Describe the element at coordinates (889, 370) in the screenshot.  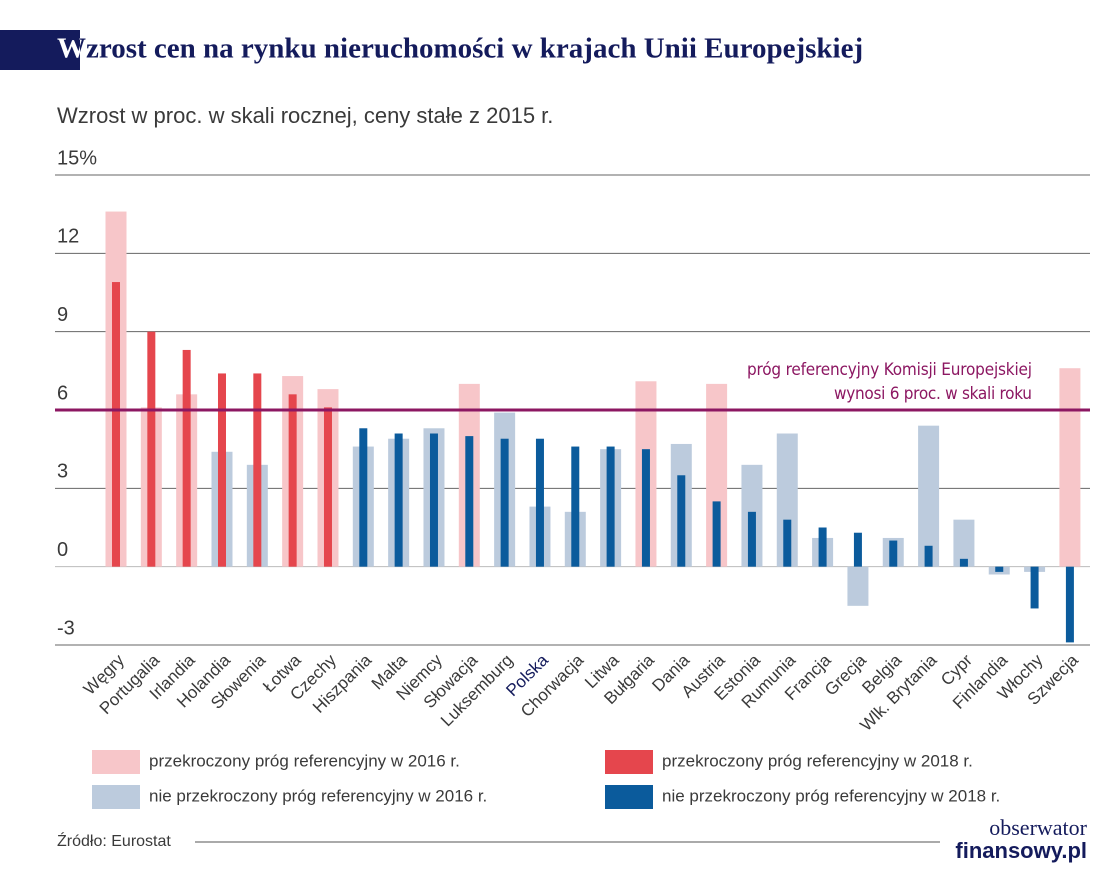
I see `reference-label: próg referencyjny Komisji Europejskiej` at that location.